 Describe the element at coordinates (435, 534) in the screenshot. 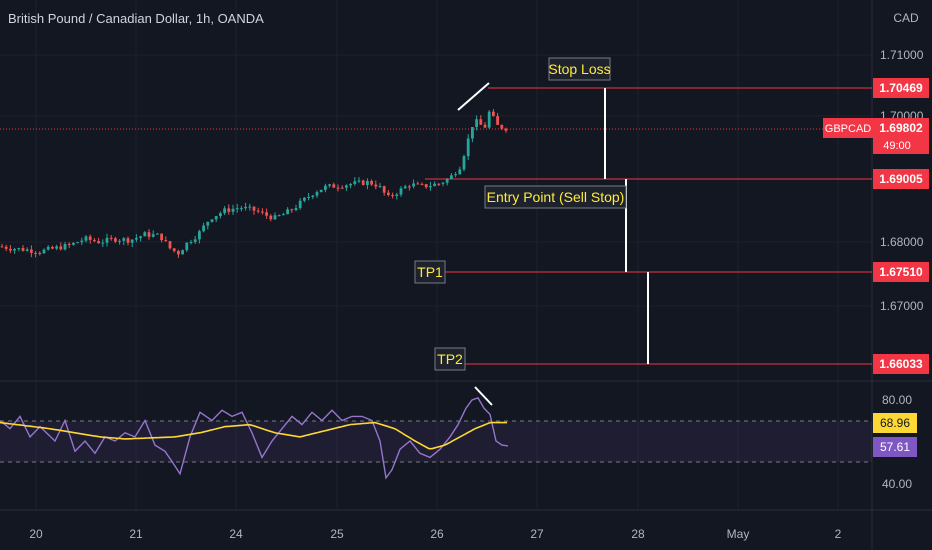

I see `time-axis: 20 21 24 25 26 27 28 May 2` at that location.